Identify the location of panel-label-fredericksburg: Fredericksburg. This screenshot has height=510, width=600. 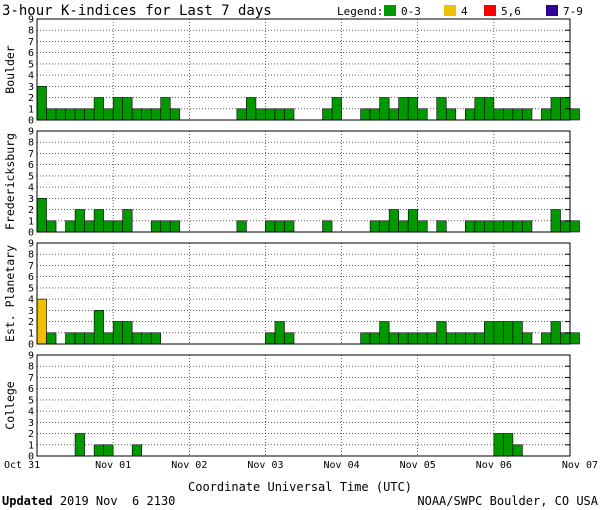
(10, 181).